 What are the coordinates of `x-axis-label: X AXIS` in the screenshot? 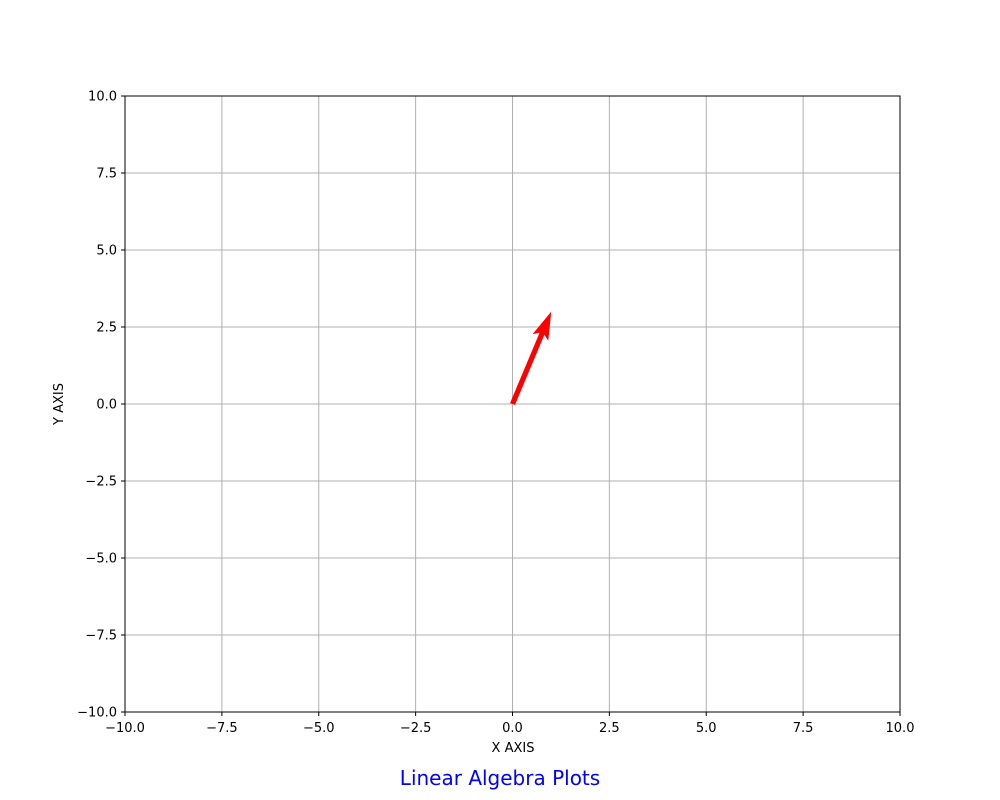 It's located at (513, 748).